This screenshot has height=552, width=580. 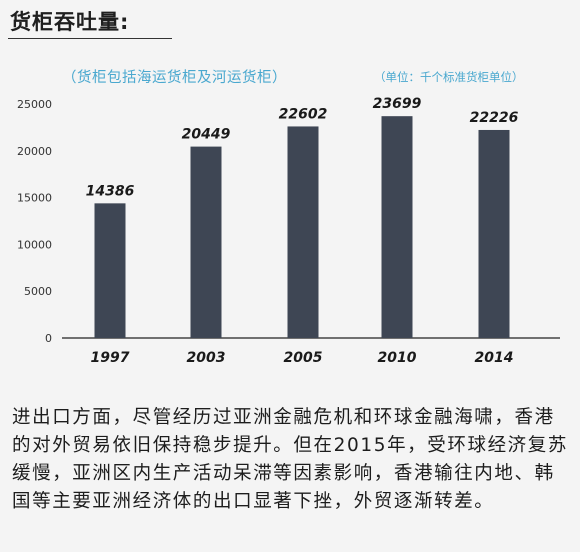 What do you see at coordinates (494, 118) in the screenshot?
I see `bar-value-label: 22226` at bounding box center [494, 118].